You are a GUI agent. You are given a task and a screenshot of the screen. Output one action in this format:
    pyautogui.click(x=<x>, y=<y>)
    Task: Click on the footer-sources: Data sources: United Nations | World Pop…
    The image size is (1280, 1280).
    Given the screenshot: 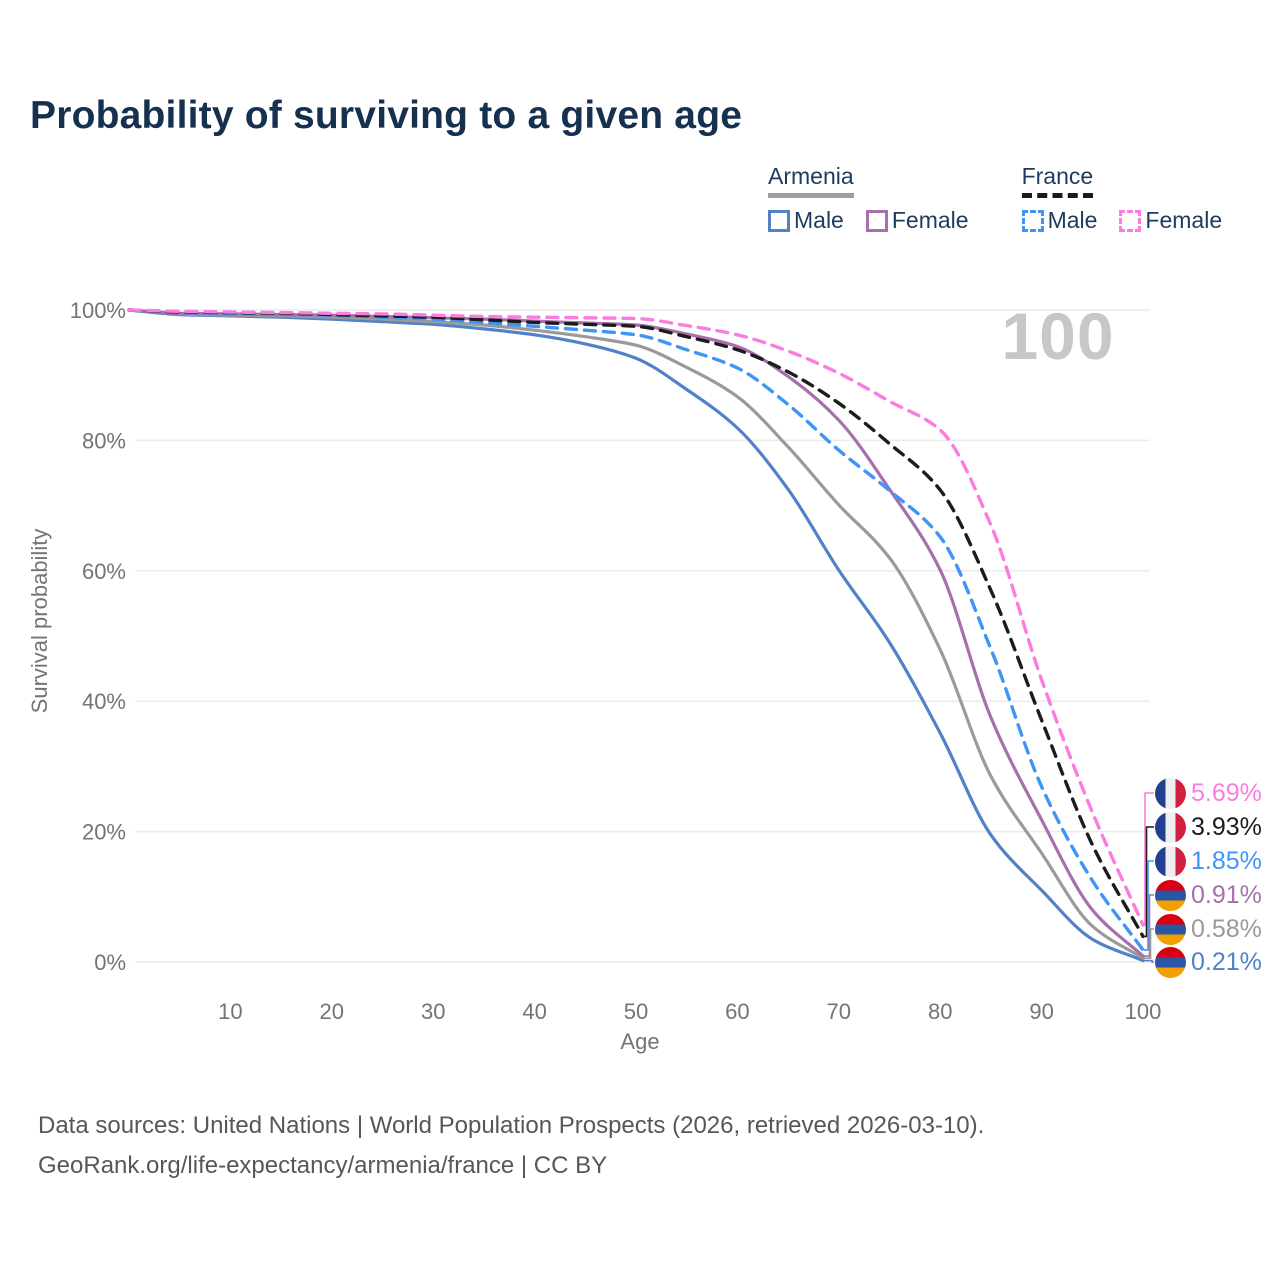 What is the action you would take?
    pyautogui.click(x=511, y=1125)
    